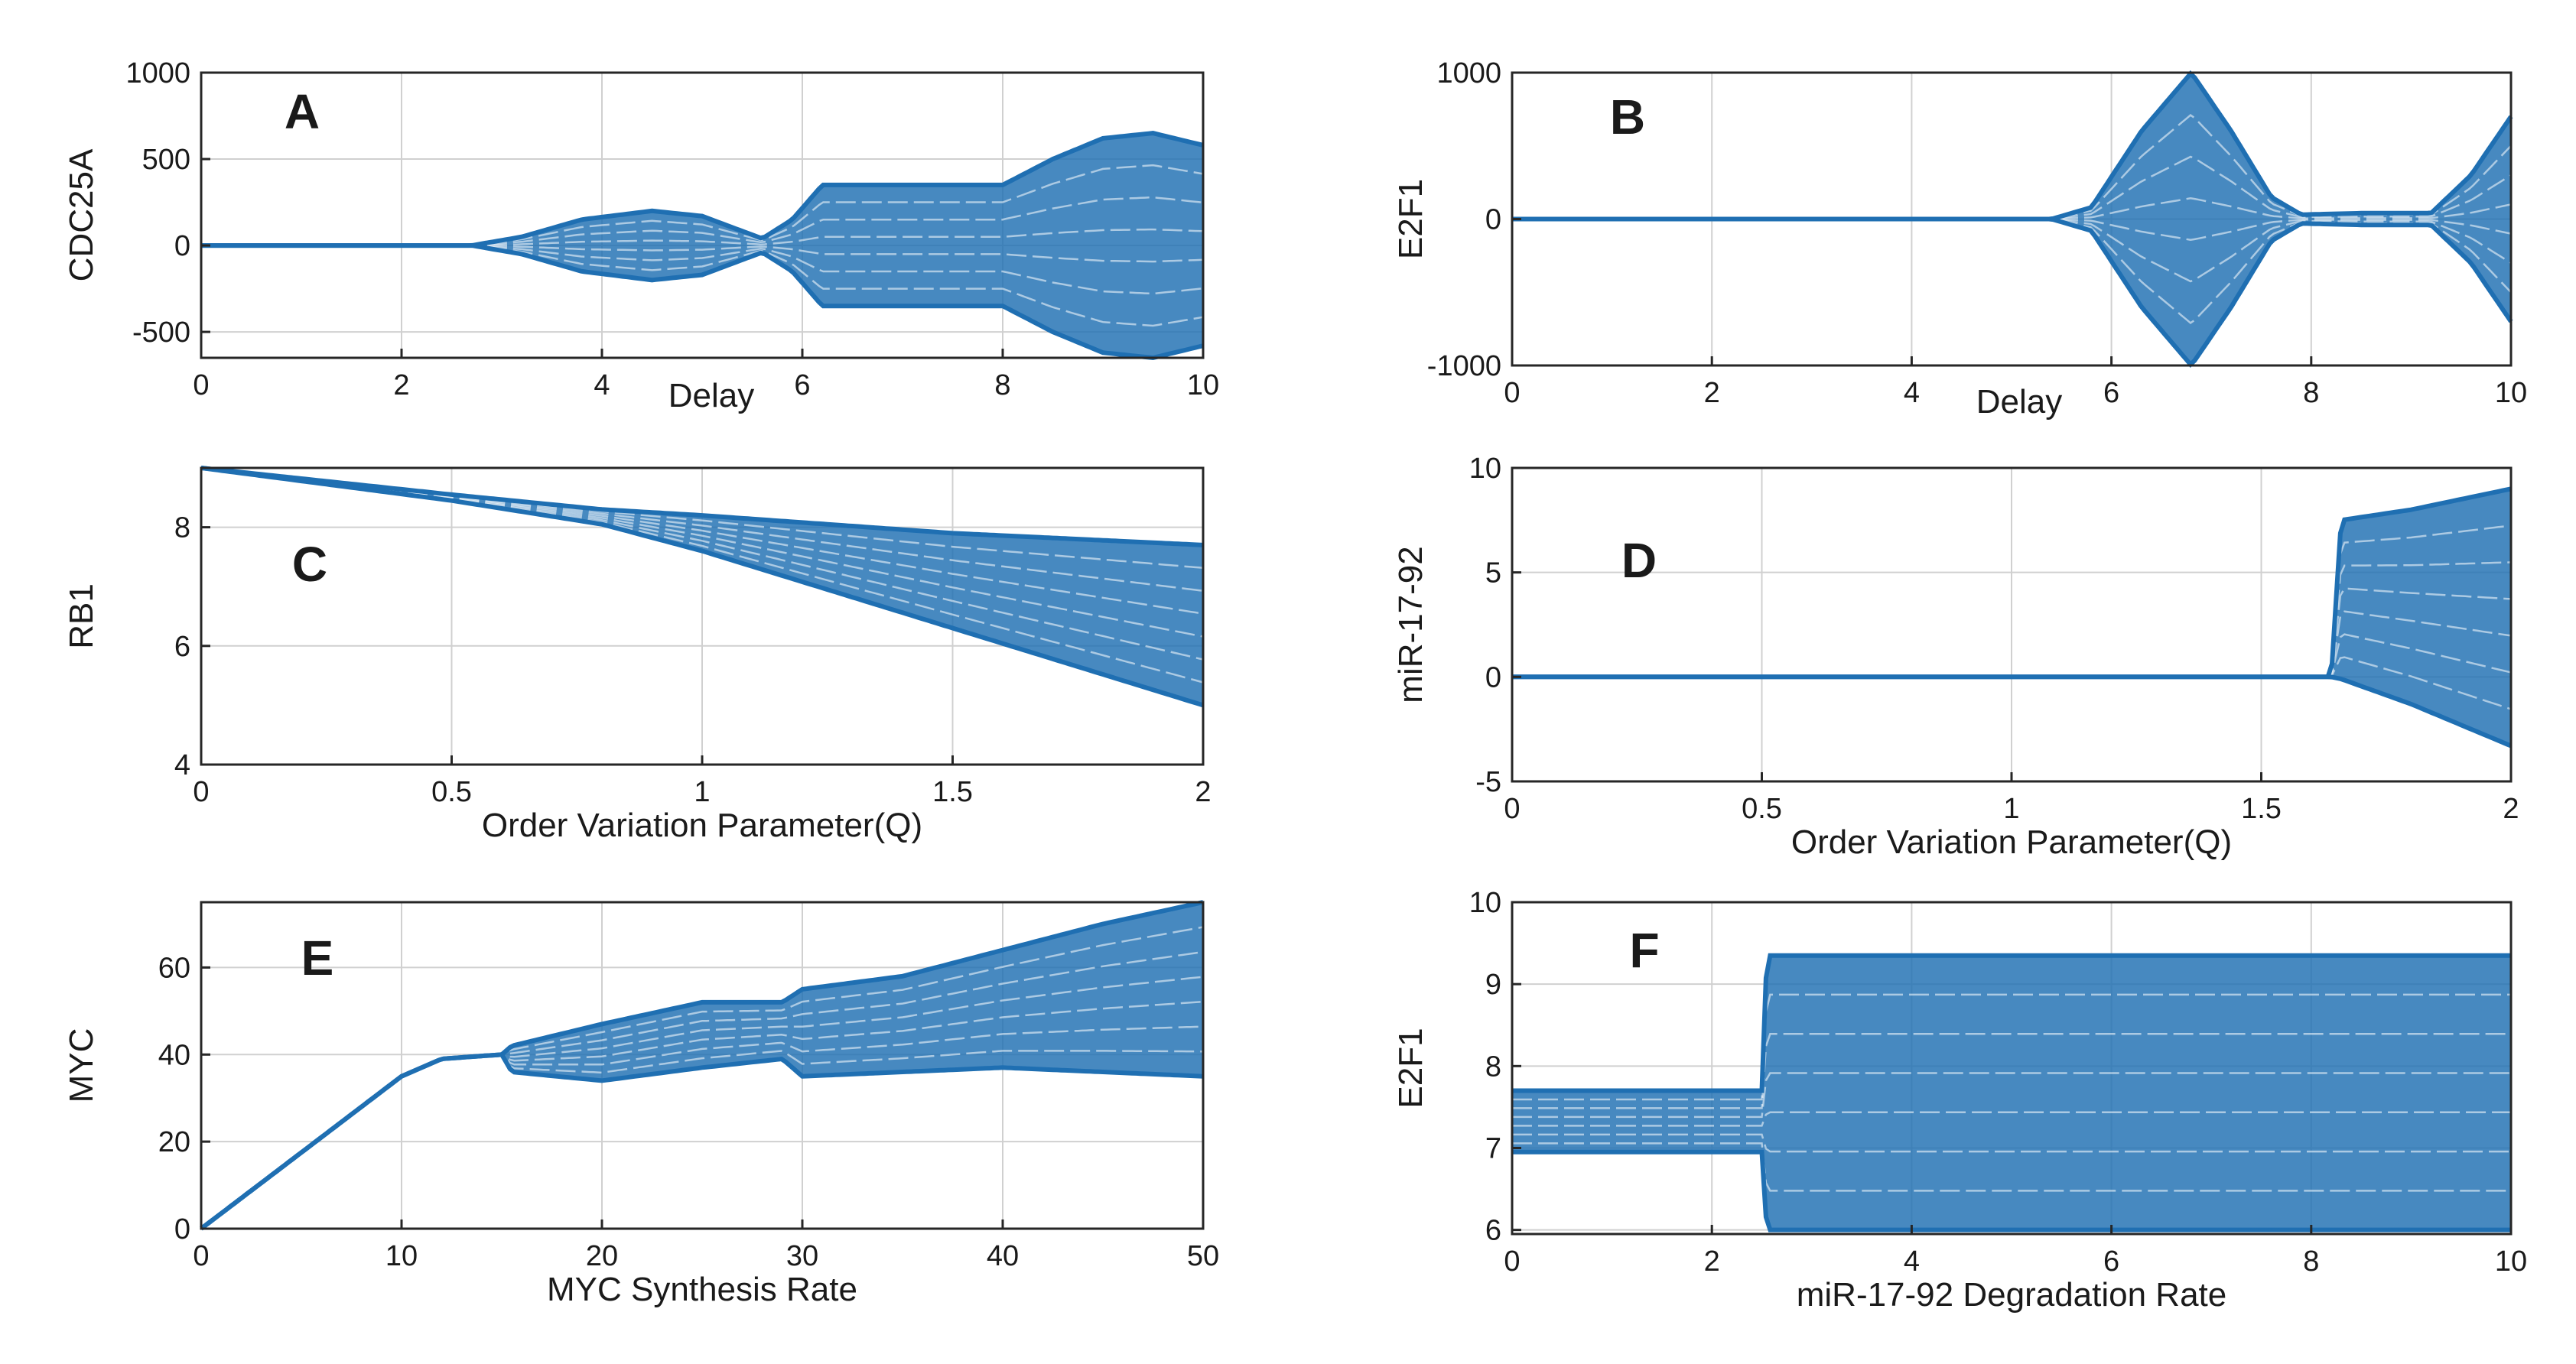 This screenshot has height=1364, width=2576. I want to click on panel-label: A, so click(302, 111).